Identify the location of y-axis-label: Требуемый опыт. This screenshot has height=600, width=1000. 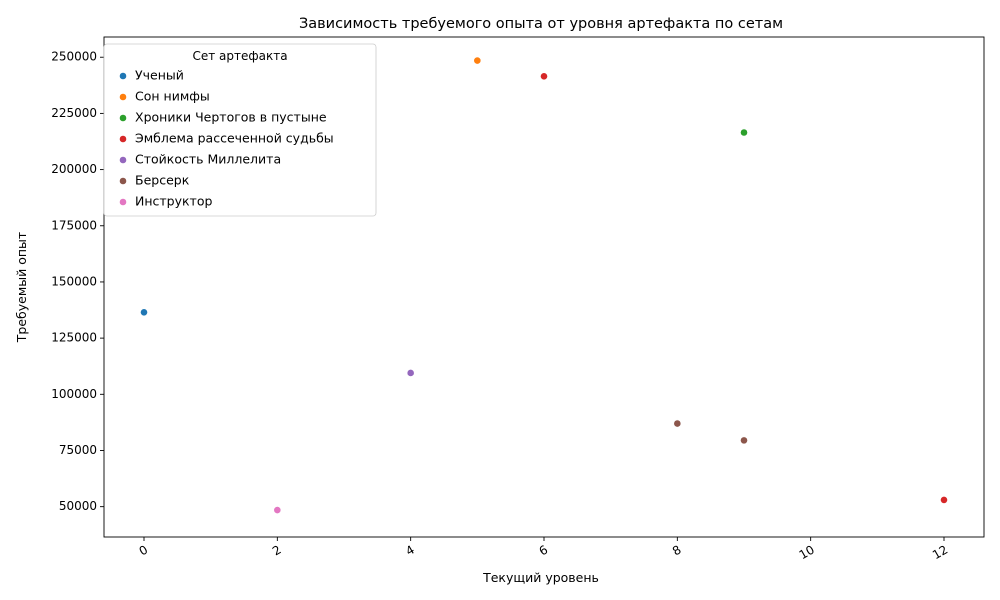
(21, 287).